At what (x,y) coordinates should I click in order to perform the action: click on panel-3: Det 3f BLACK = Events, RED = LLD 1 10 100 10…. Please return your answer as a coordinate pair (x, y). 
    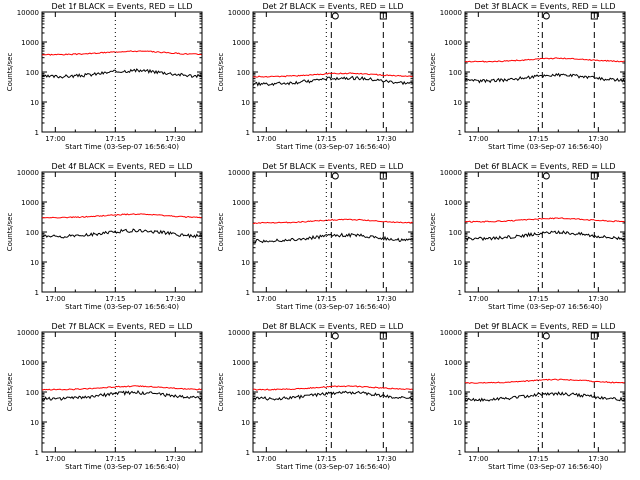
    Looking at the image, I should click on (527, 76).